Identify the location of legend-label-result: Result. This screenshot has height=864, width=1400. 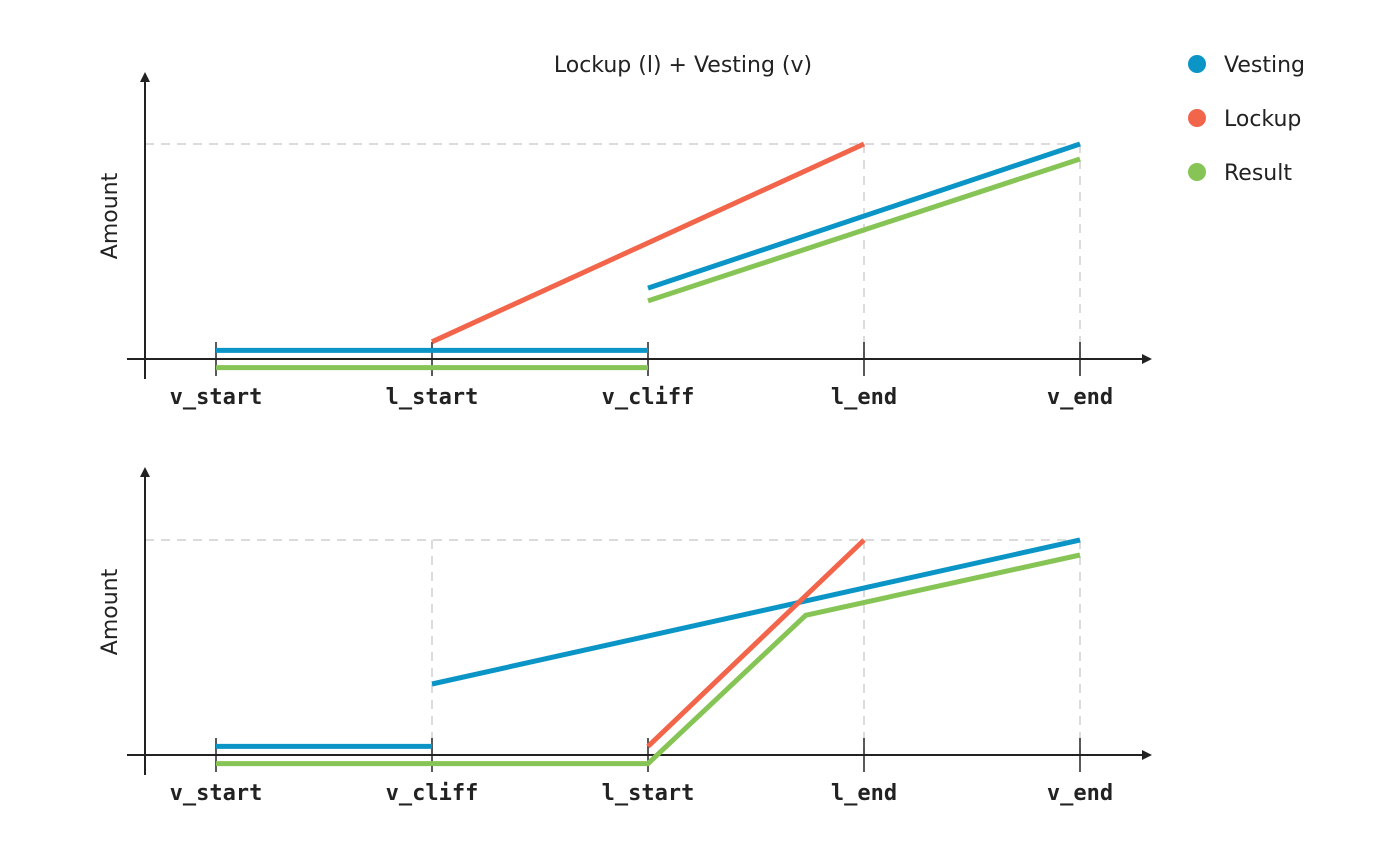
(1258, 173).